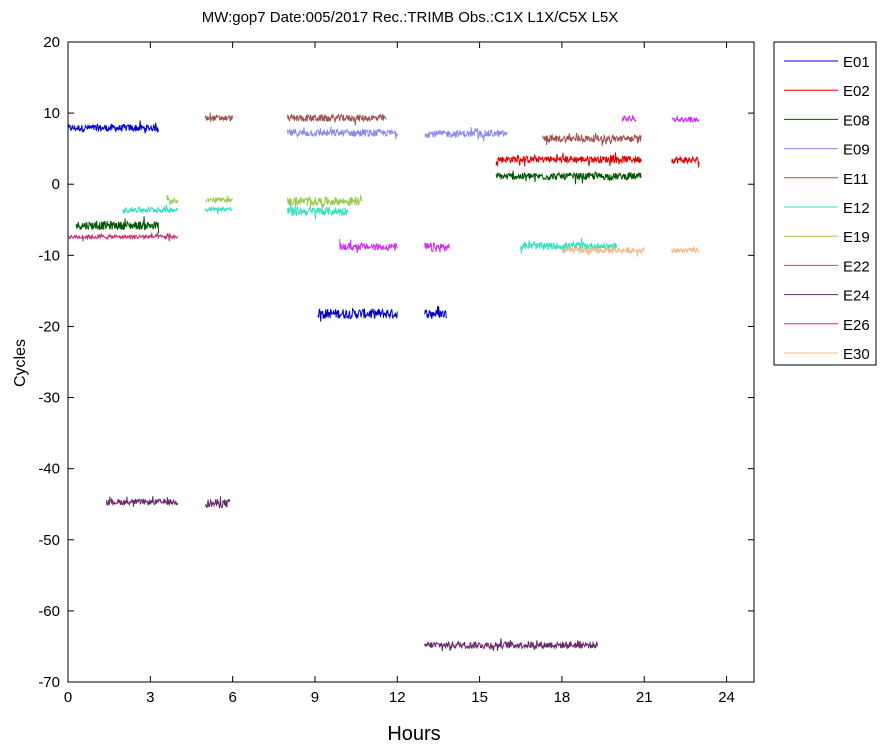  I want to click on legend-label-E02: E02, so click(856, 91).